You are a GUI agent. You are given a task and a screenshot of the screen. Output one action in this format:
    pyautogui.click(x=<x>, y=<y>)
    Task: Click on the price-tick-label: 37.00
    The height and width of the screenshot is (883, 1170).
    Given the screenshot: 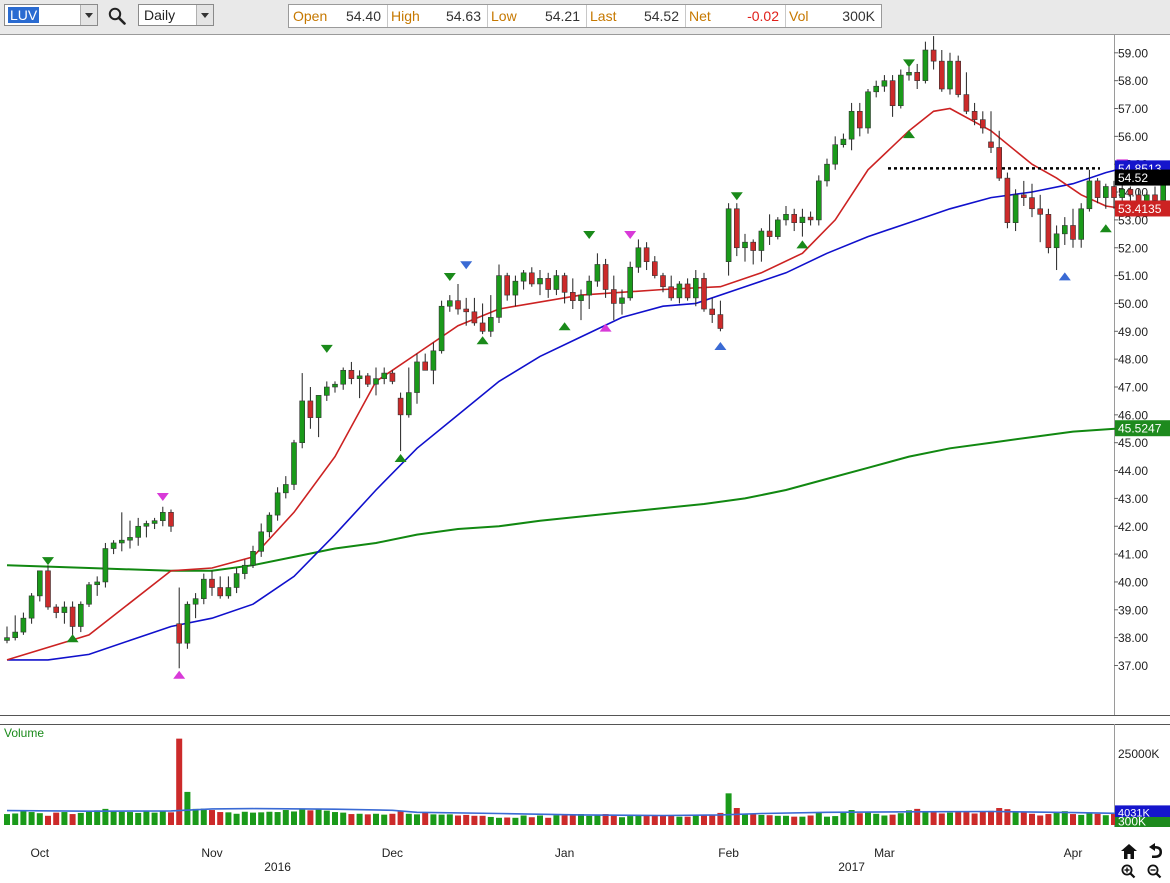 What is the action you would take?
    pyautogui.click(x=1133, y=666)
    